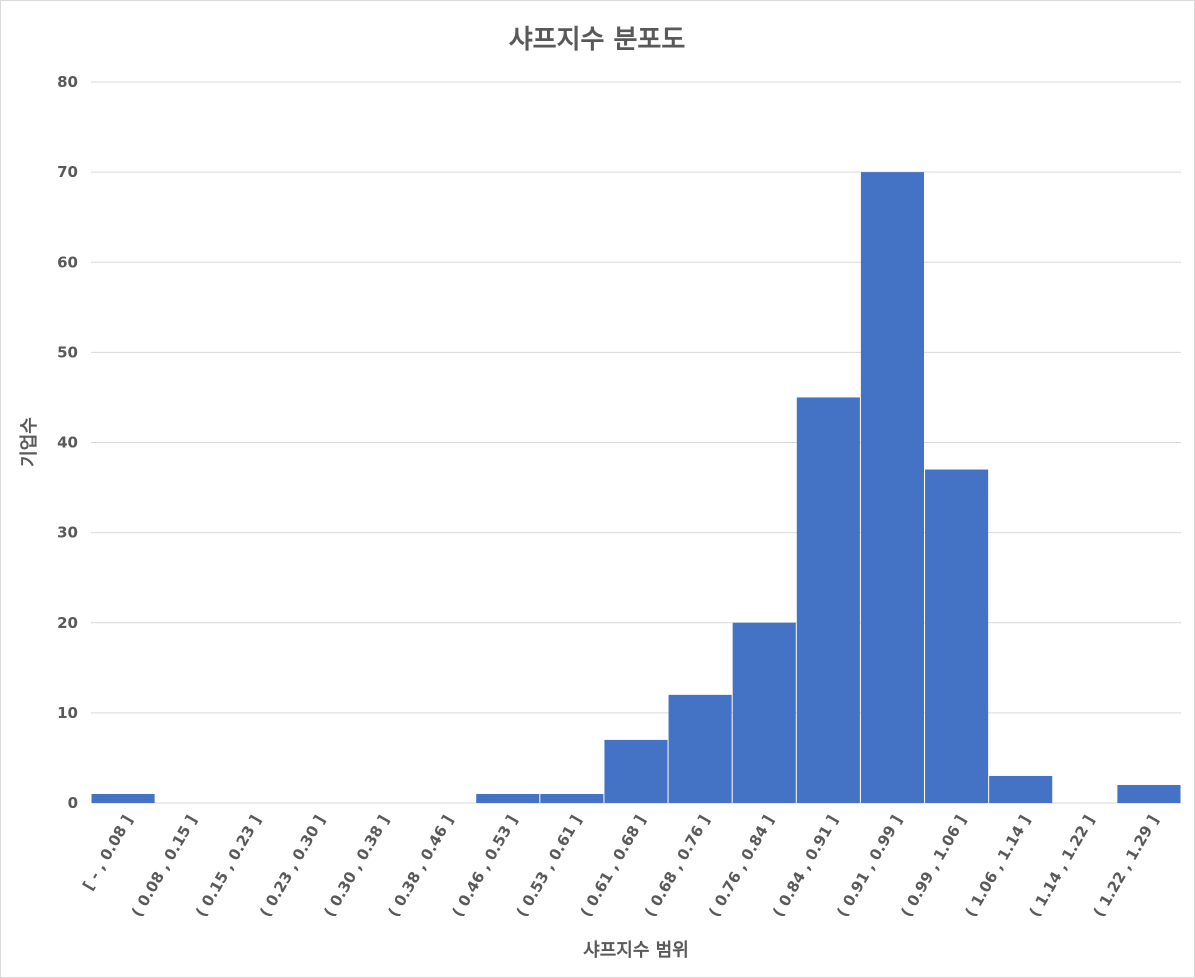  What do you see at coordinates (292, 866) in the screenshot?
I see `x-tick-label: ( 0.23 , 0.30 ]` at bounding box center [292, 866].